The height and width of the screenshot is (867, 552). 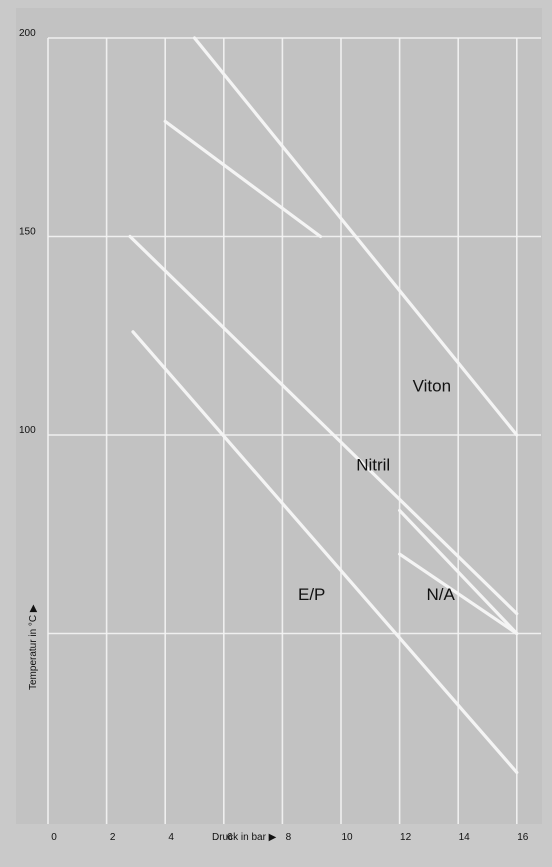 I want to click on y-tick-label: 150, so click(x=27, y=232).